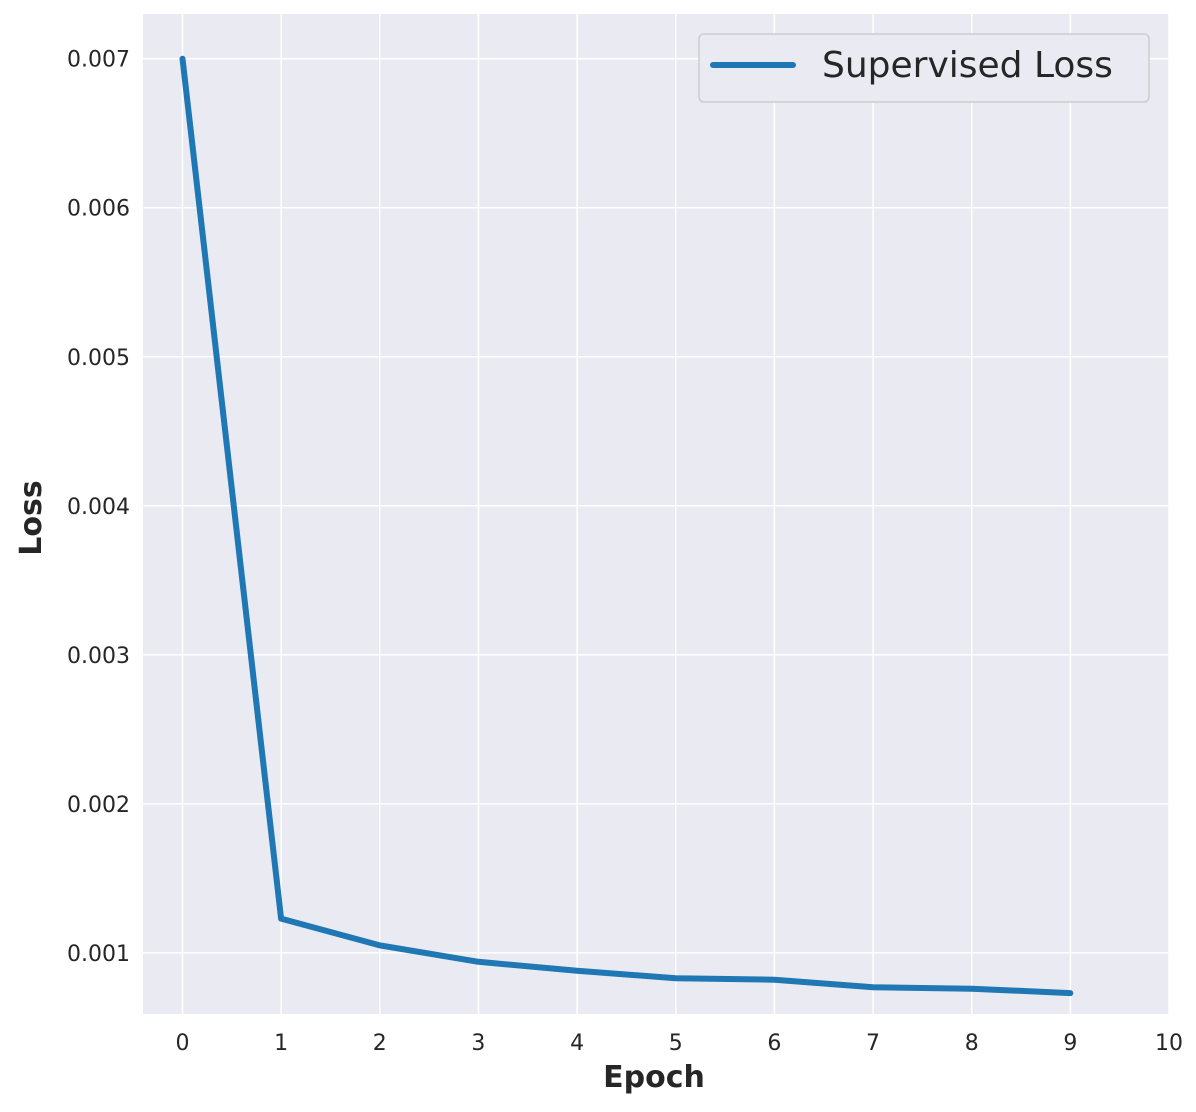 This screenshot has height=1112, width=1196. I want to click on y-tick-label-0.005: 0.005, so click(98, 358).